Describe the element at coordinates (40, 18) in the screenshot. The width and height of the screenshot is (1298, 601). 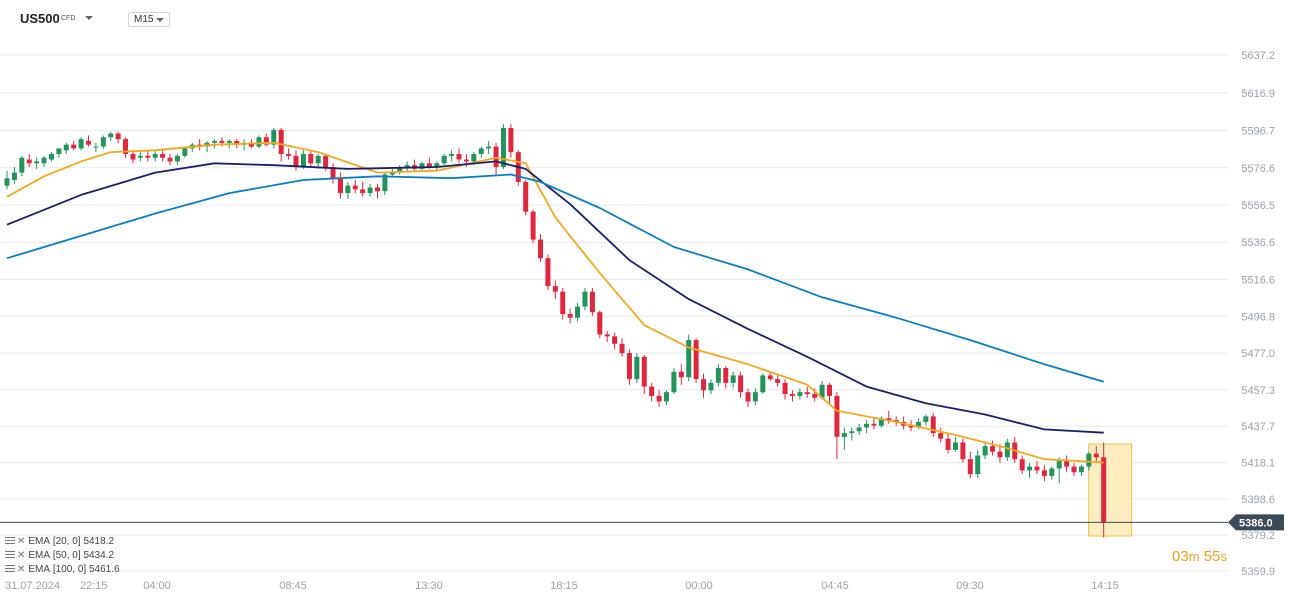
I see `symbol-name: US500` at that location.